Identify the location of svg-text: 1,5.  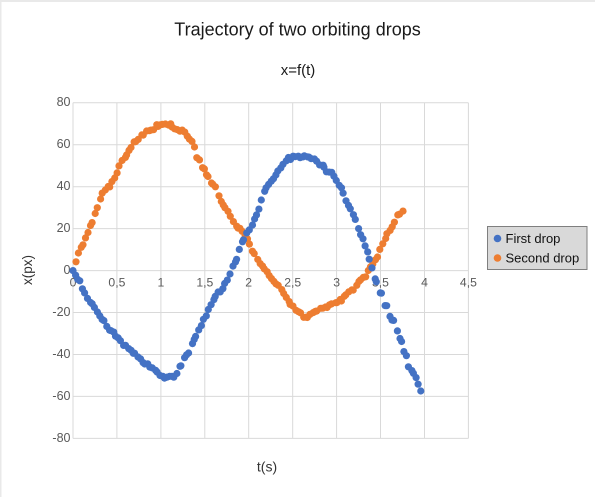
(204, 283).